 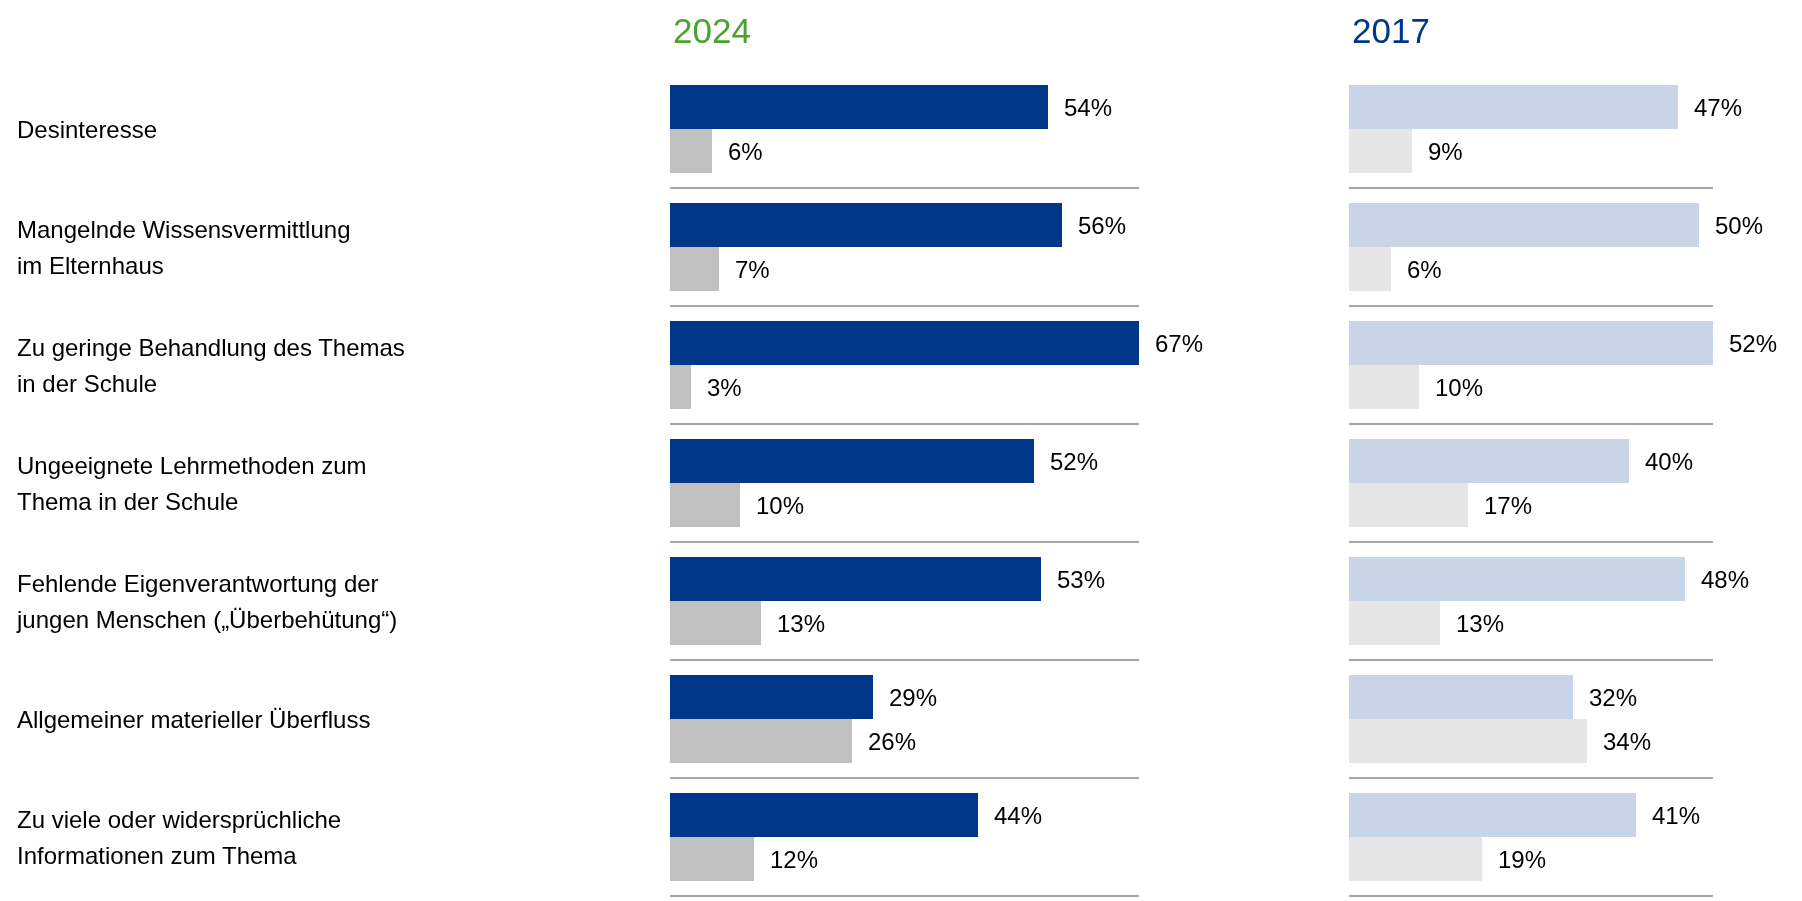 I want to click on data-label: 40%, so click(x=1669, y=461).